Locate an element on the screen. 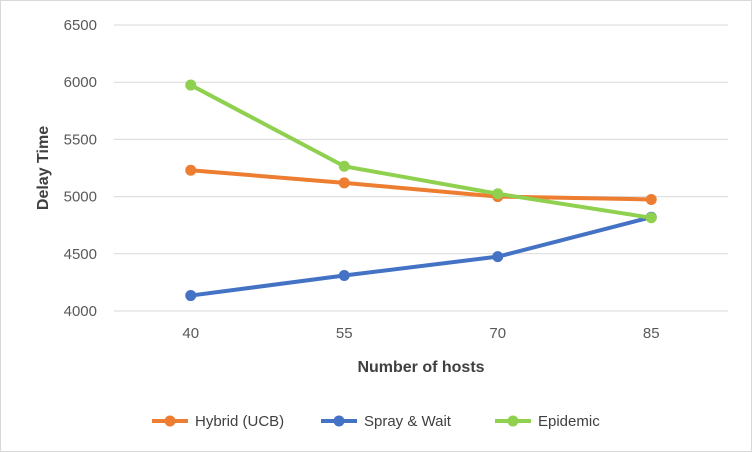  x-tick-label: 55 is located at coordinates (344, 333).